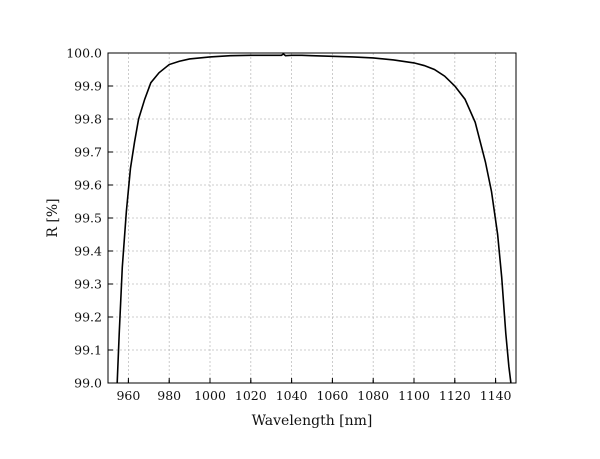  Describe the element at coordinates (88, 185) in the screenshot. I see `y-tick-label: 99.6` at that location.